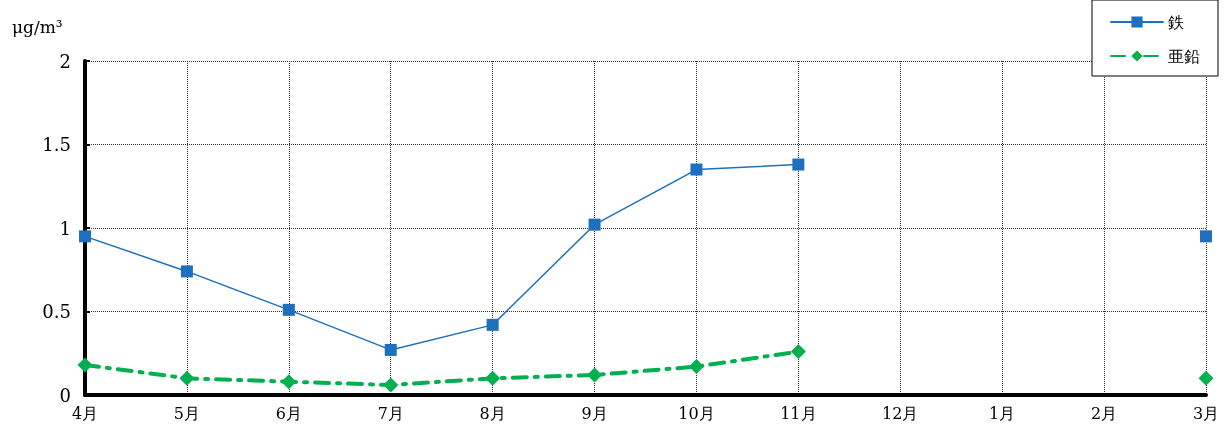  I want to click on y-tick-label: 0.5, so click(56, 311).